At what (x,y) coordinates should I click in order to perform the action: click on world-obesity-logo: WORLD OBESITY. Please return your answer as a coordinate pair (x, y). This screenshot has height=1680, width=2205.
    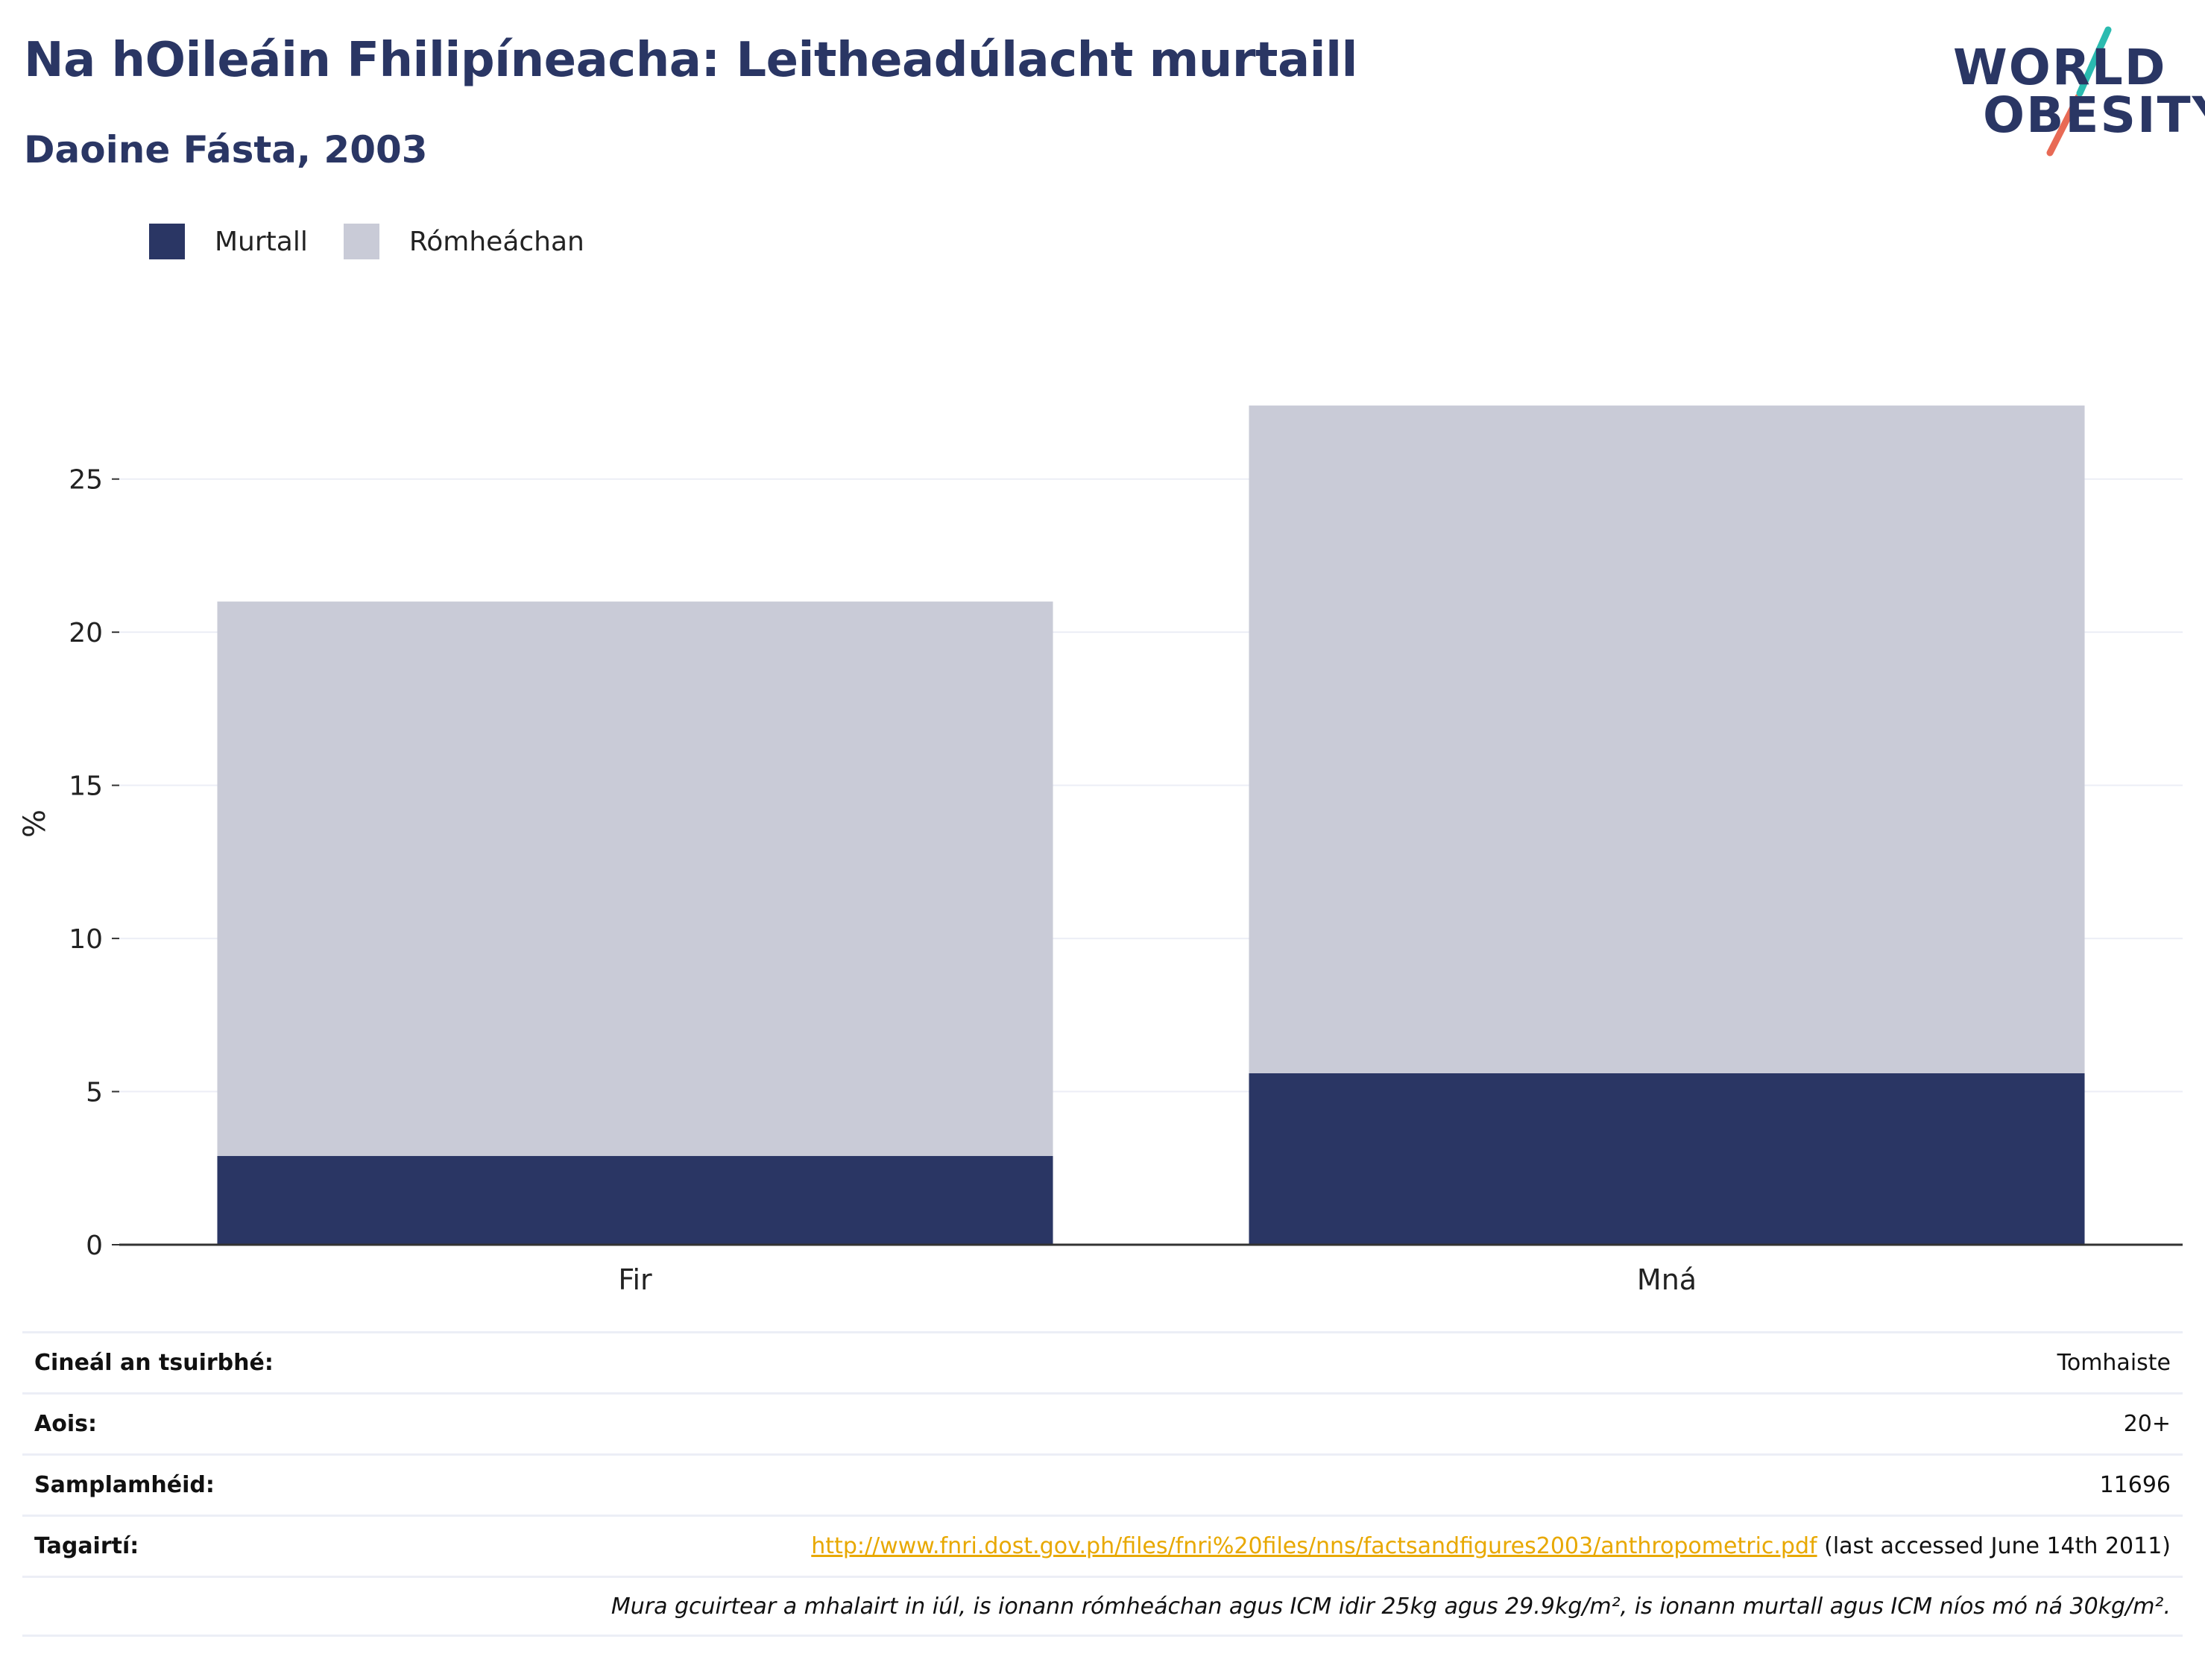
    Looking at the image, I should click on (2075, 89).